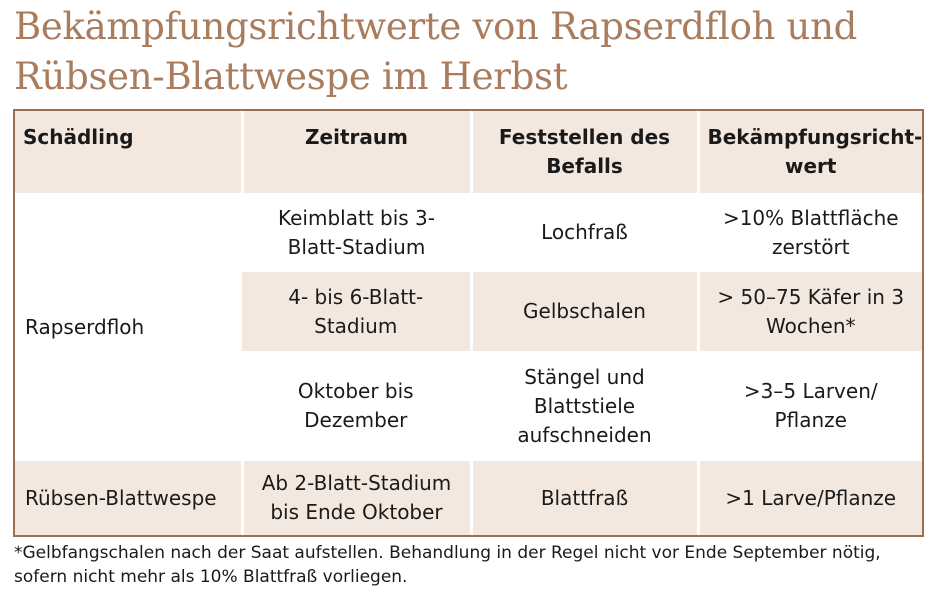 The width and height of the screenshot is (937, 604). What do you see at coordinates (356, 406) in the screenshot?
I see `period-cell: Oktober bis Dezember` at bounding box center [356, 406].